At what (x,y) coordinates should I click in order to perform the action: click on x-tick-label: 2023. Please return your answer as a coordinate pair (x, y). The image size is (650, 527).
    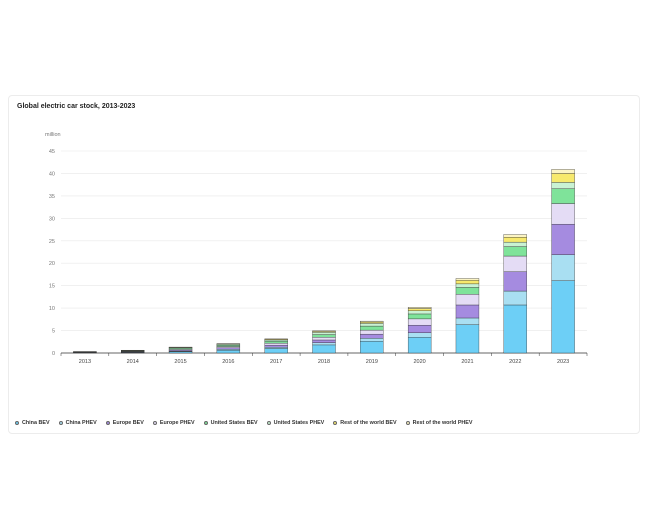
    Looking at the image, I should click on (563, 362).